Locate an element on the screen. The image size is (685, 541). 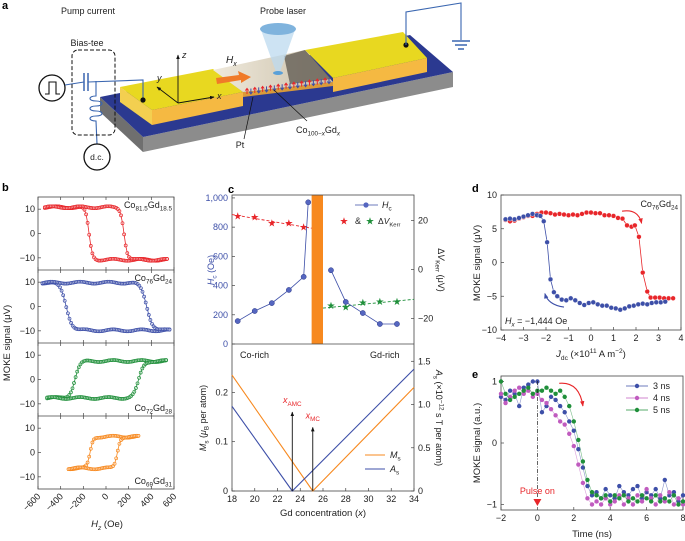
cogd-label-part: Gd is located at coordinates (331, 130).